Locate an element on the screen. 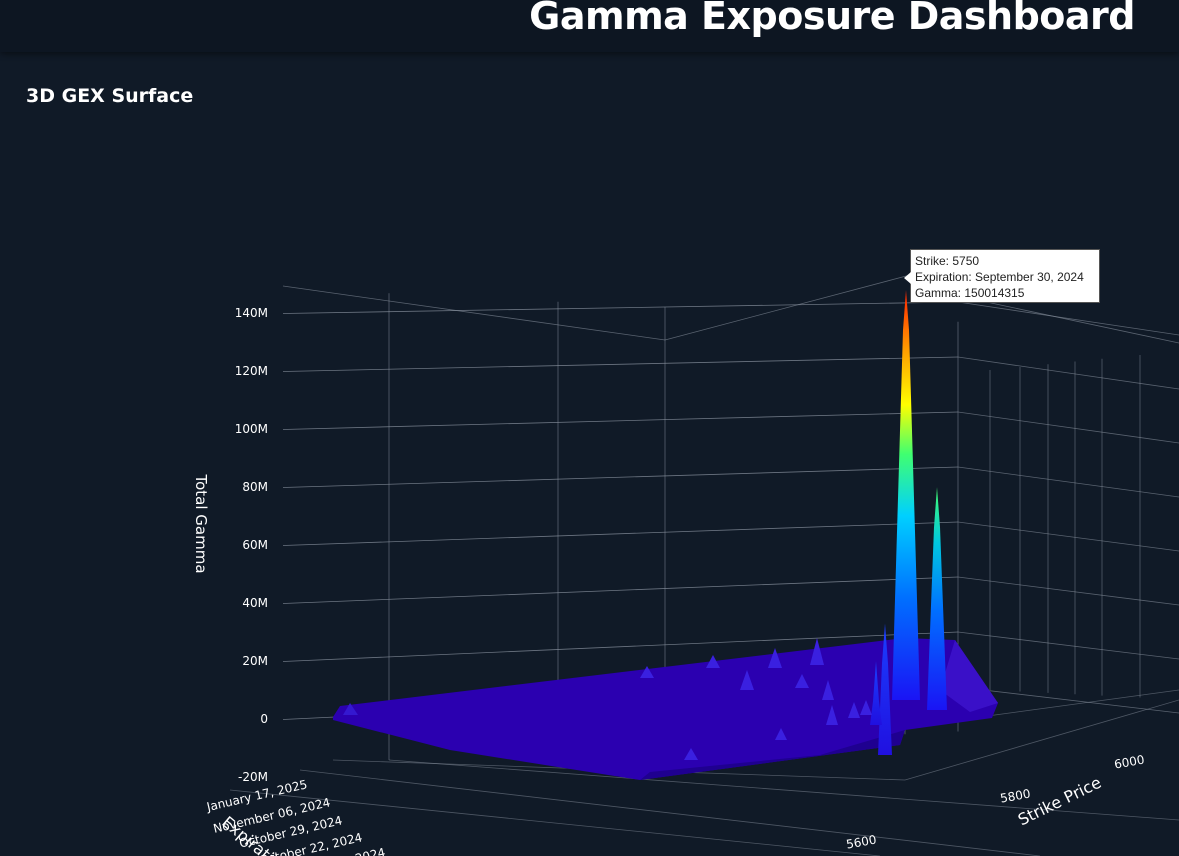  small-bumps is located at coordinates (607, 699).